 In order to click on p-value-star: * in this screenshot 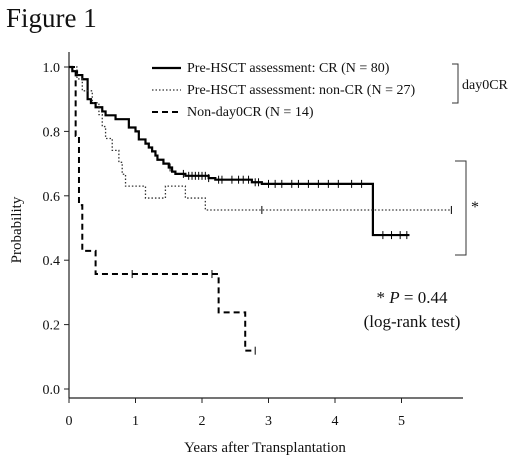, I will do `click(383, 297)`.